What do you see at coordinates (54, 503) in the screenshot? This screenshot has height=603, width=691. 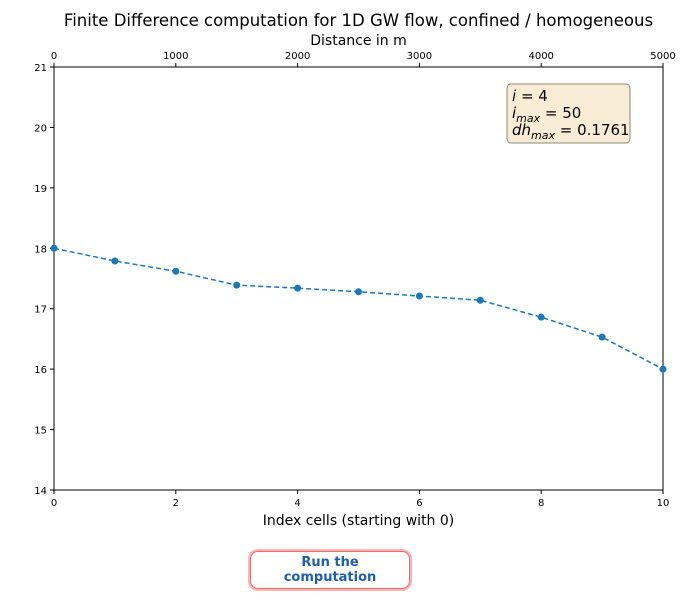 I see `x-tick-label: 0` at bounding box center [54, 503].